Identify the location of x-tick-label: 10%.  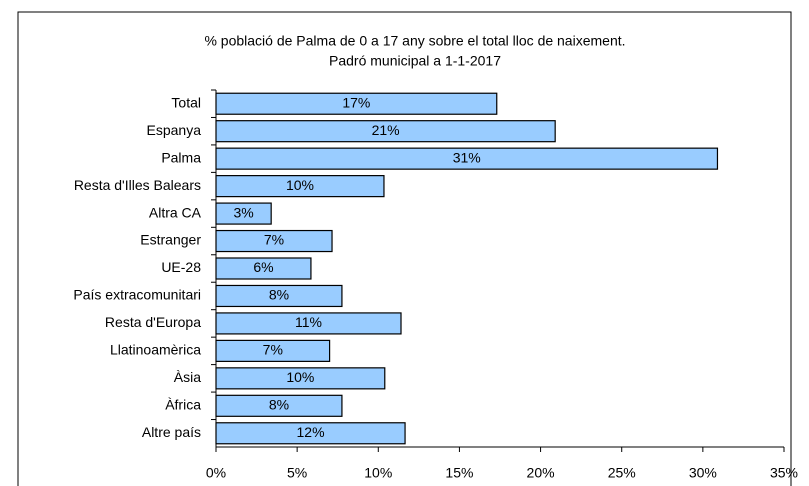
(378, 473).